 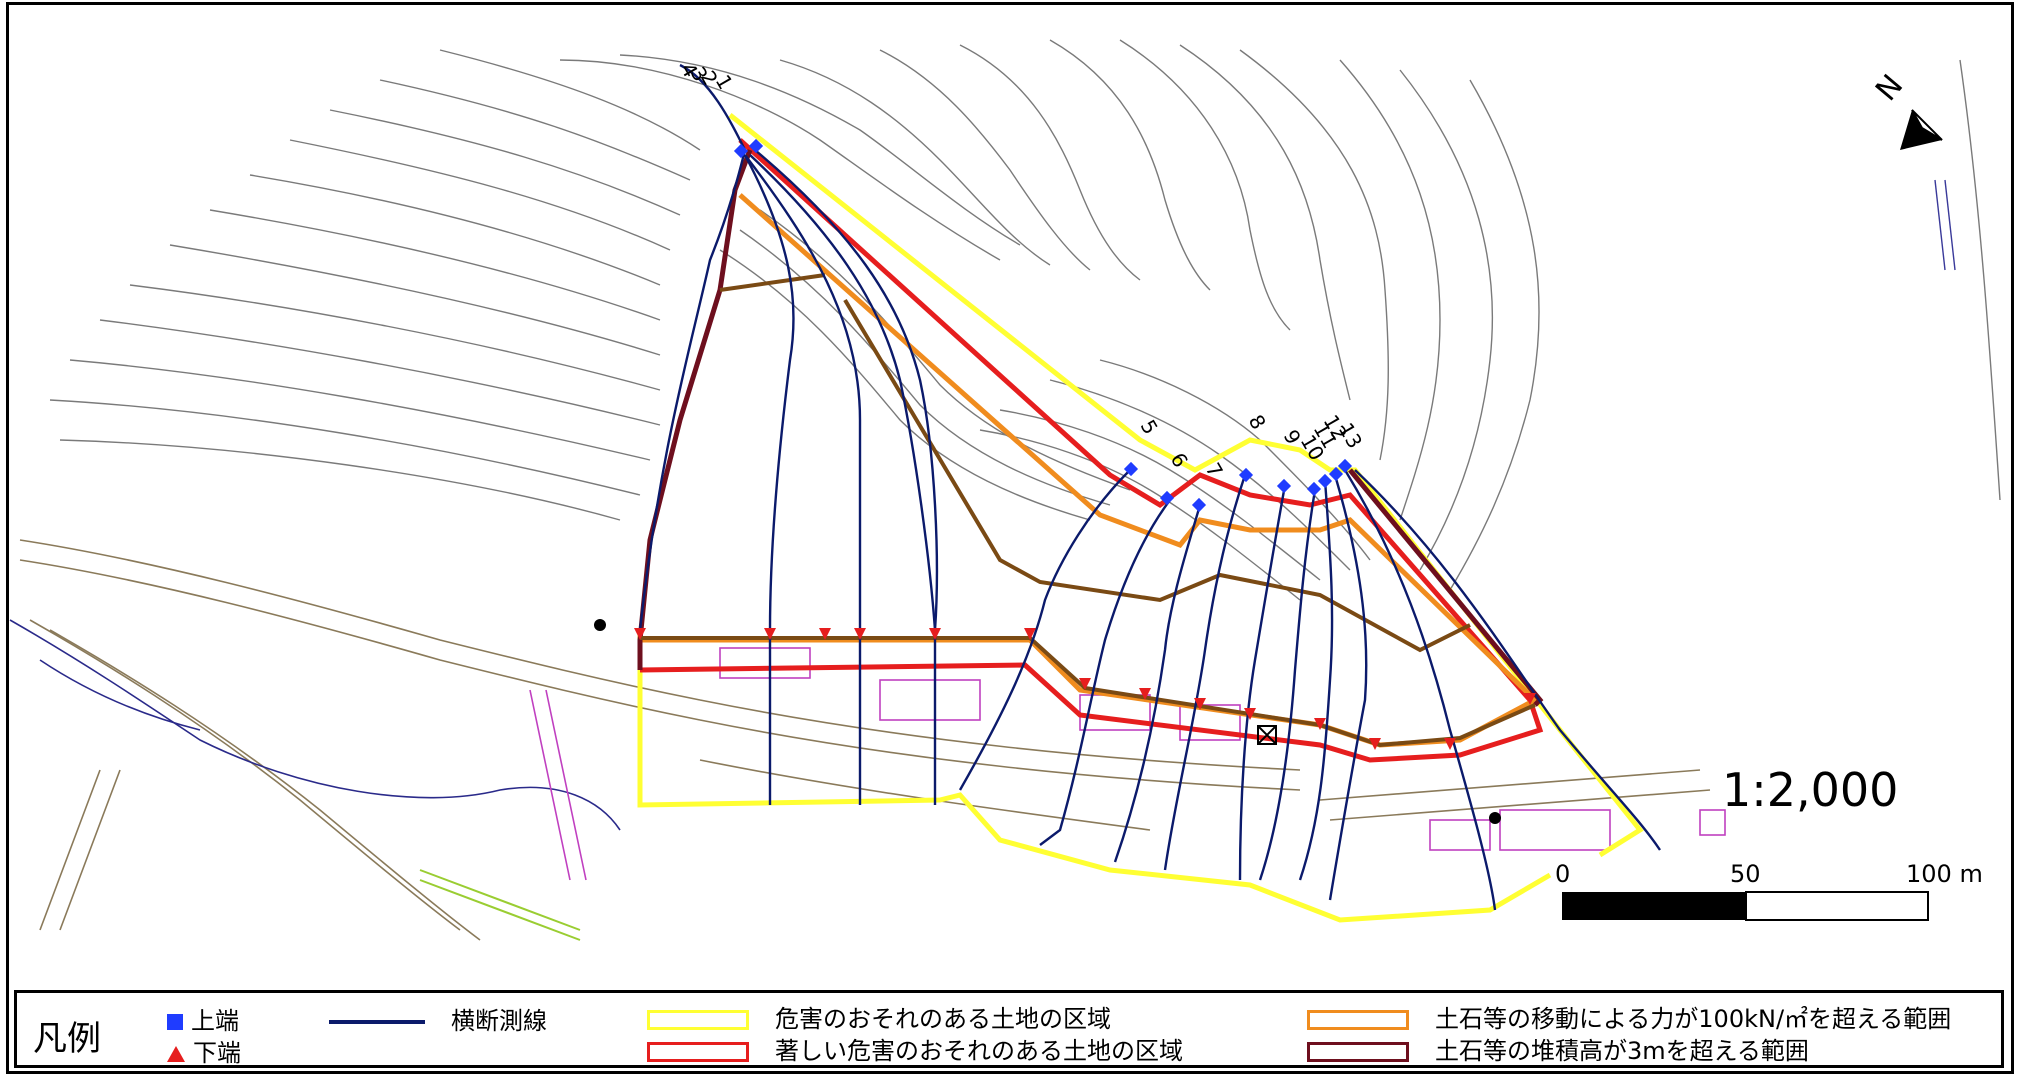 I want to click on legend-item-force: 土石等の移動による力が100kN/㎡を超える範囲, so click(x=1629, y=1016).